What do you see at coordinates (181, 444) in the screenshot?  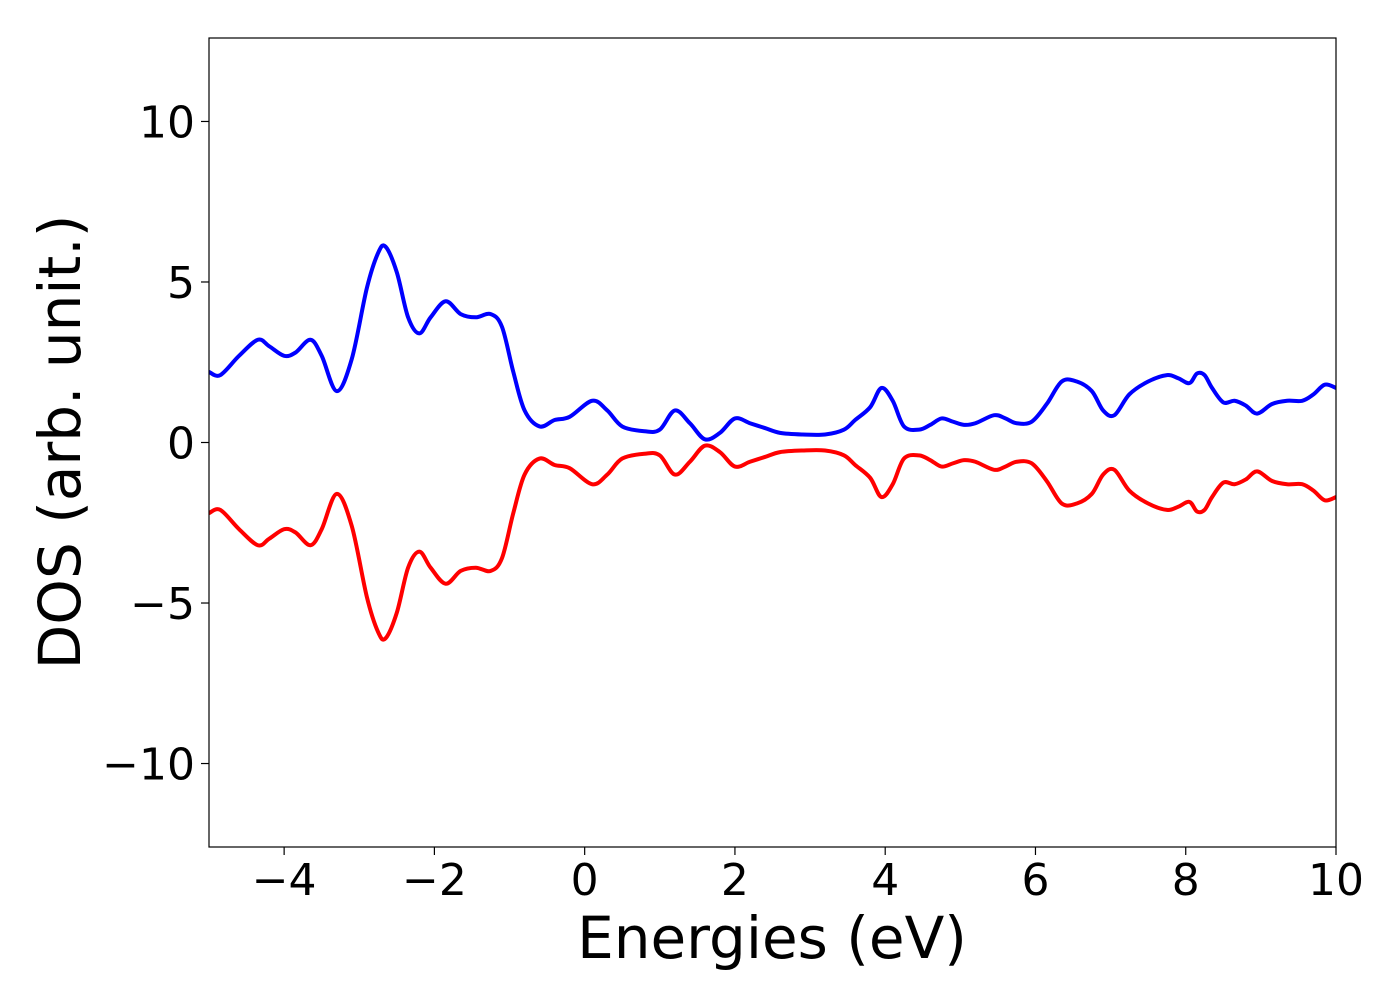 I see `y-tick-label: 0` at bounding box center [181, 444].